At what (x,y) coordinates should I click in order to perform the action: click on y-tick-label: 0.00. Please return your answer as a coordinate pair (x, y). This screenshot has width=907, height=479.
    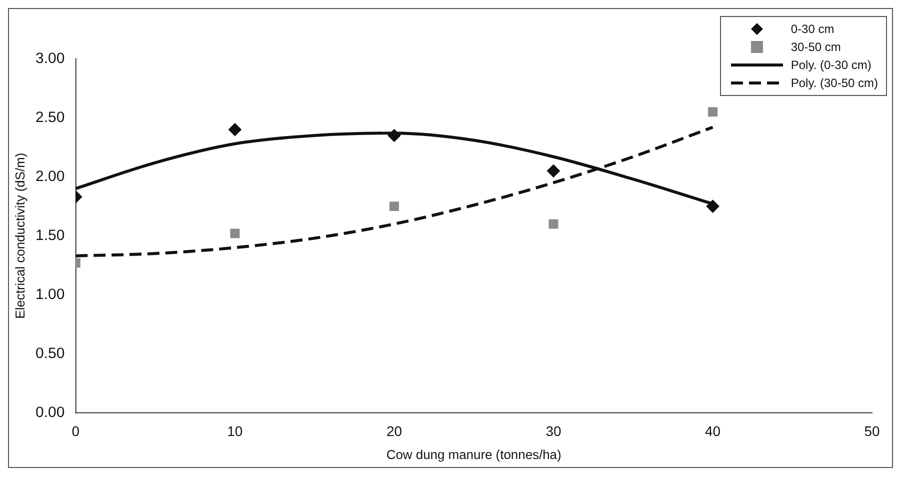
    Looking at the image, I should click on (50, 412).